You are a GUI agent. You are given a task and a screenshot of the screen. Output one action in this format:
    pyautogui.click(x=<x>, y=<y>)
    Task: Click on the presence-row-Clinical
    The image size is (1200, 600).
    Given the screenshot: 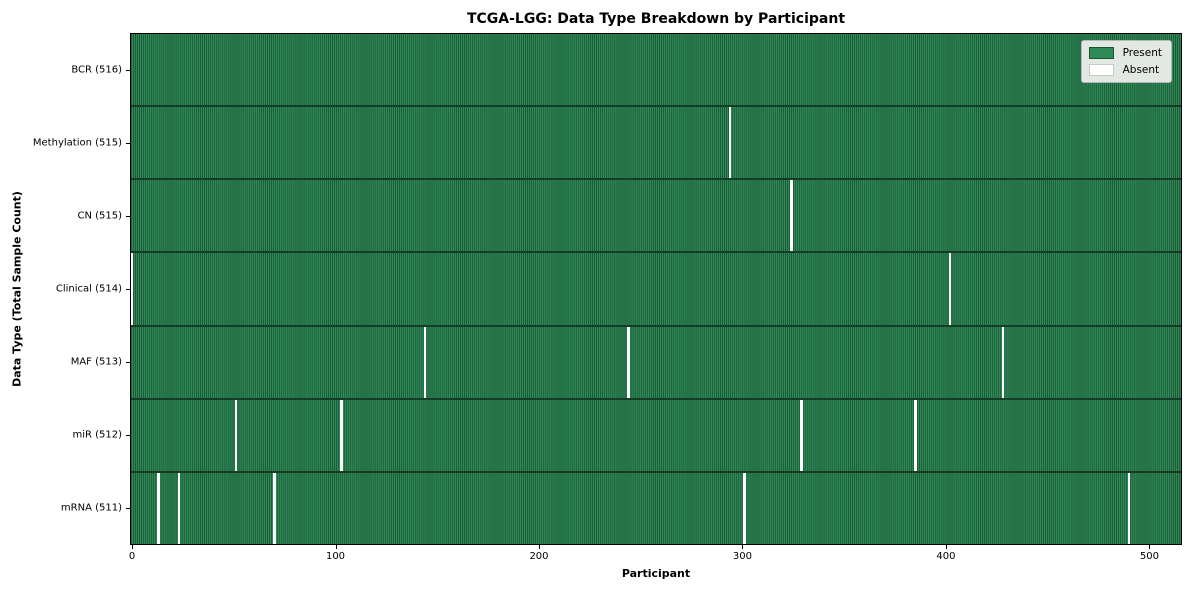 What is the action you would take?
    pyautogui.click(x=656, y=288)
    